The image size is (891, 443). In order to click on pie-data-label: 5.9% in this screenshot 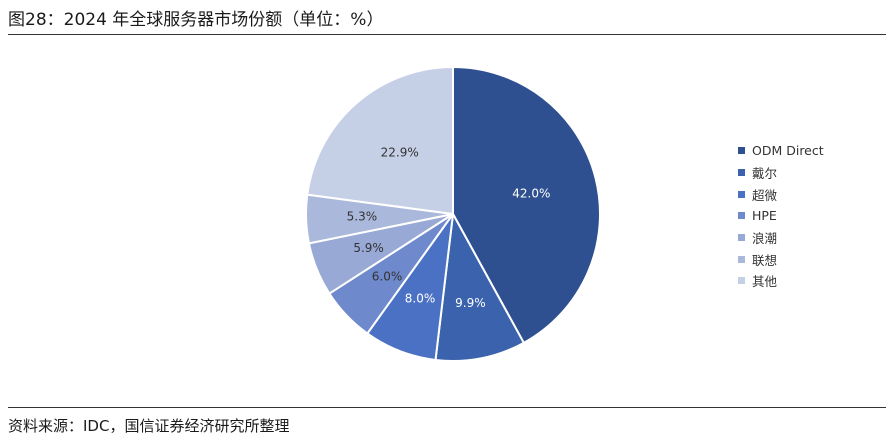, I will do `click(368, 248)`.